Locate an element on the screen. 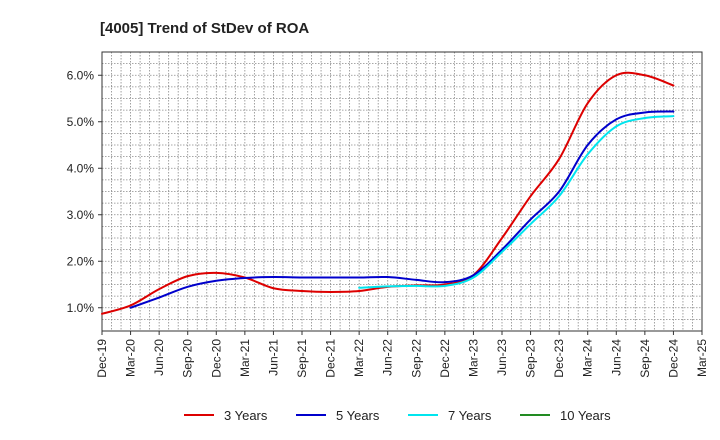 The height and width of the screenshot is (440, 720). y-axis: 1.0% 2.0% 3.0% 4.0% 5.0% 6.0% is located at coordinates (84, 191).